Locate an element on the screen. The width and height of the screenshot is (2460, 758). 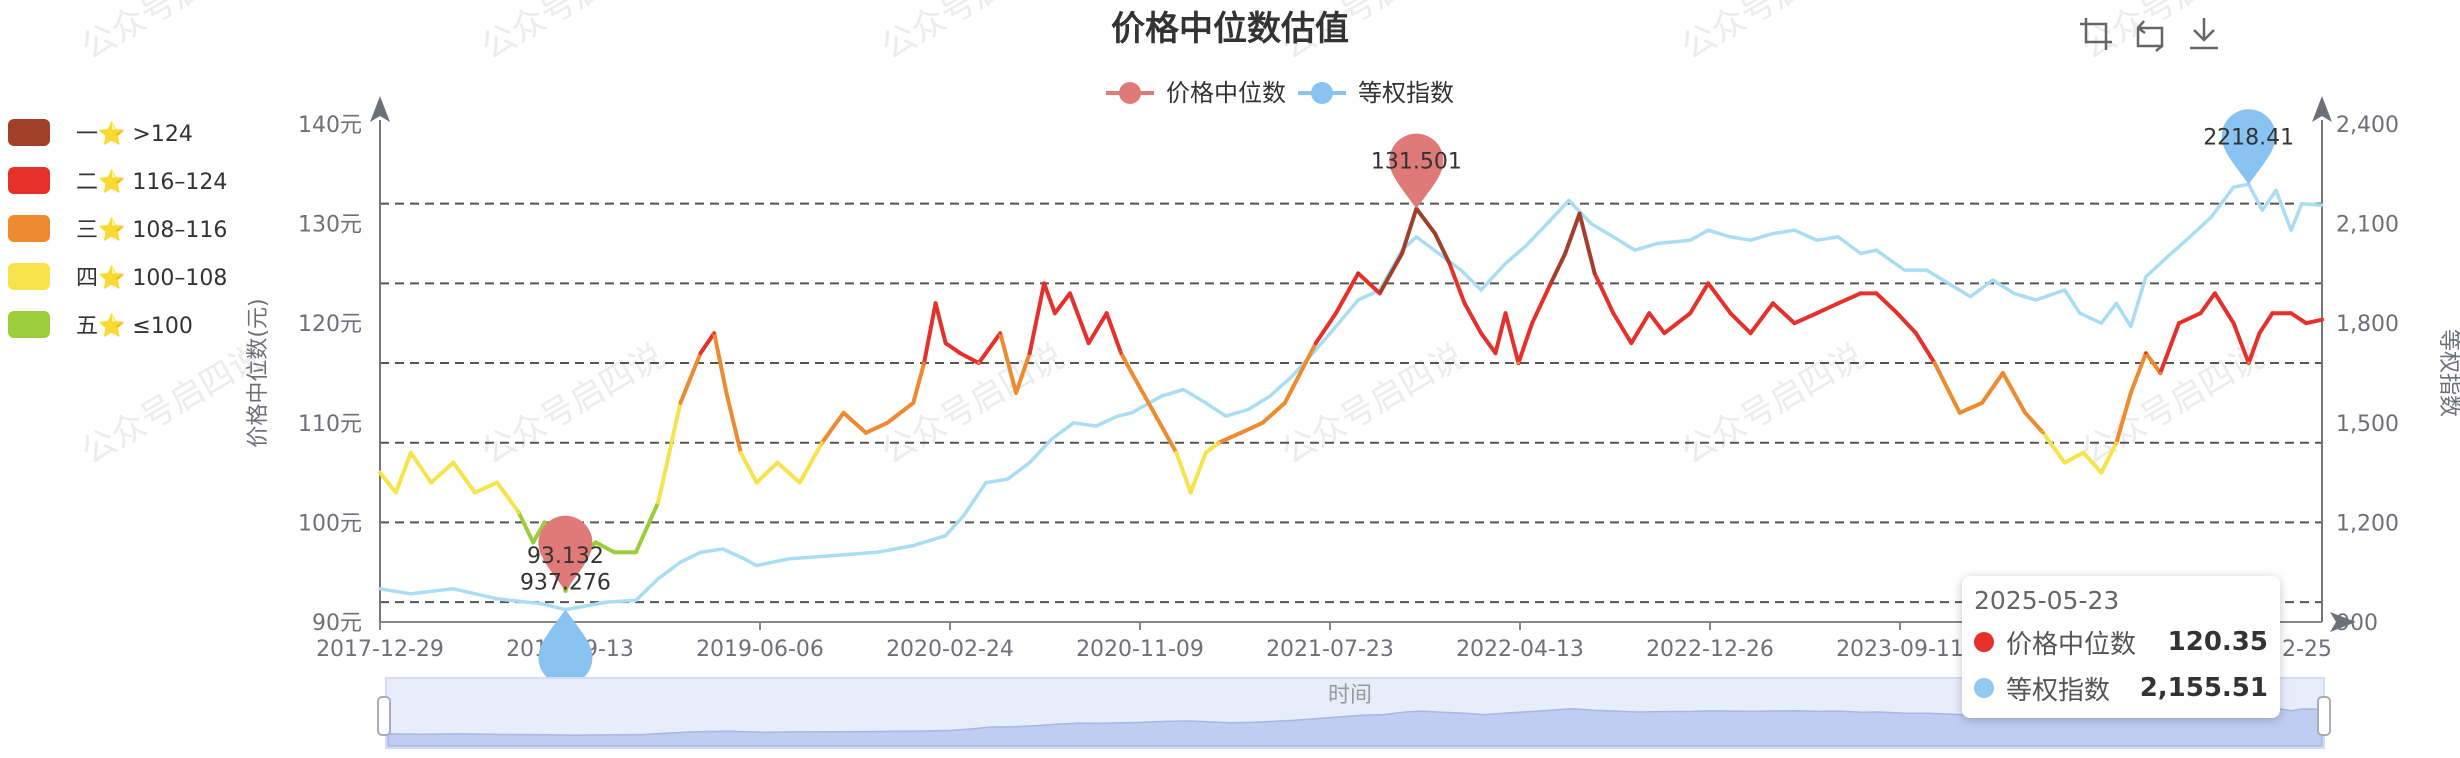
download-icon-path is located at coordinates (2204, 34).